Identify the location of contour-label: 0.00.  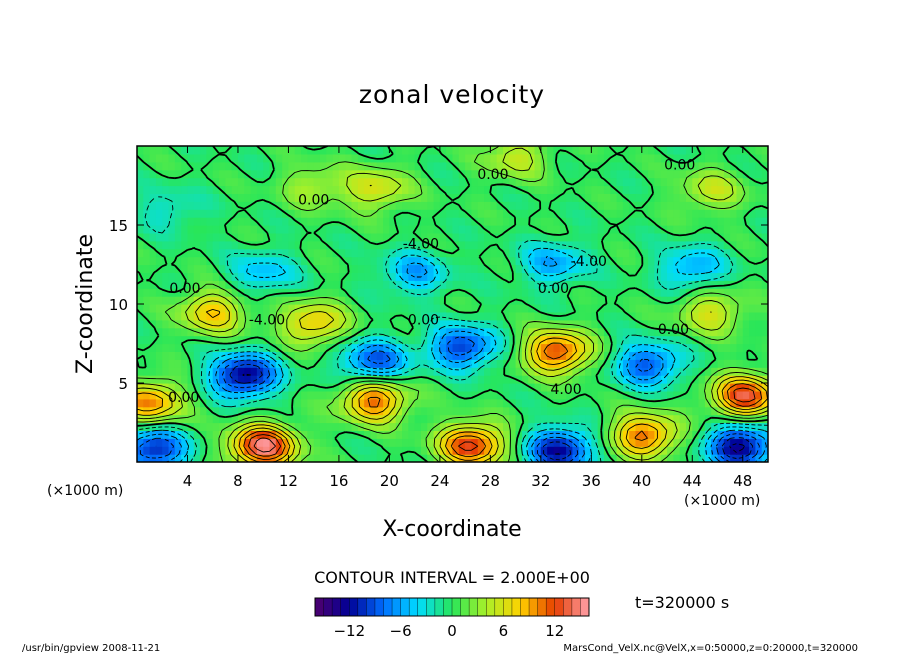
(553, 289).